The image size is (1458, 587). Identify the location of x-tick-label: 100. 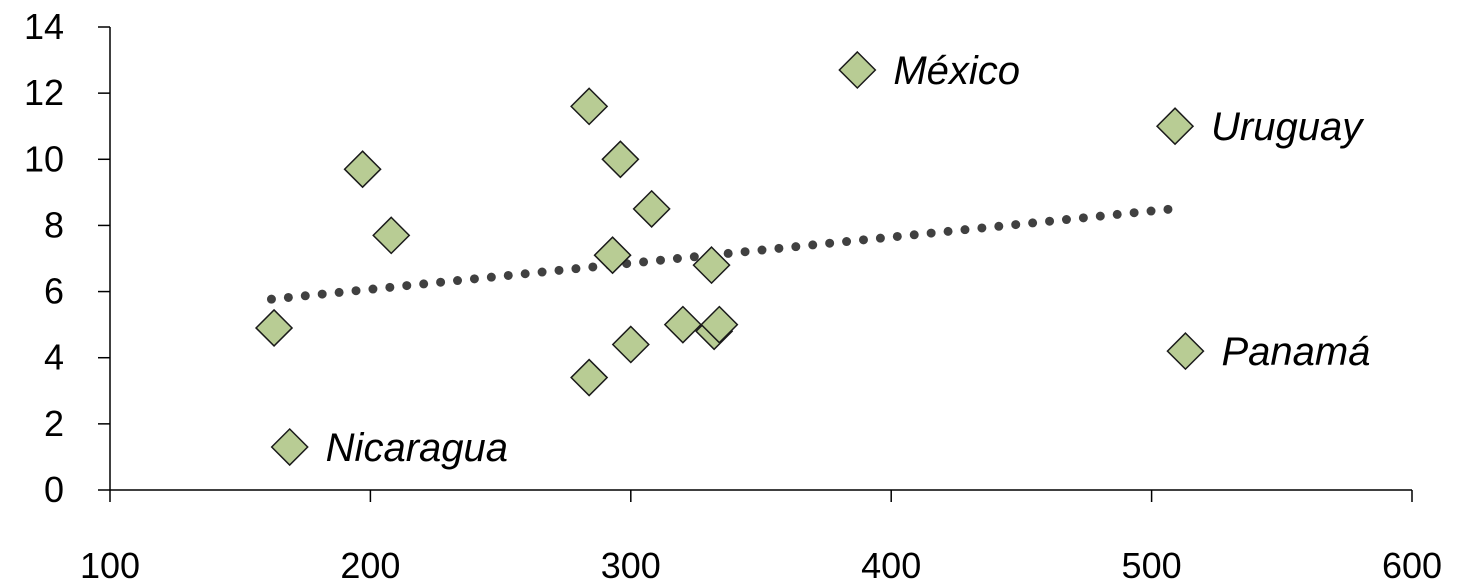
(110, 565).